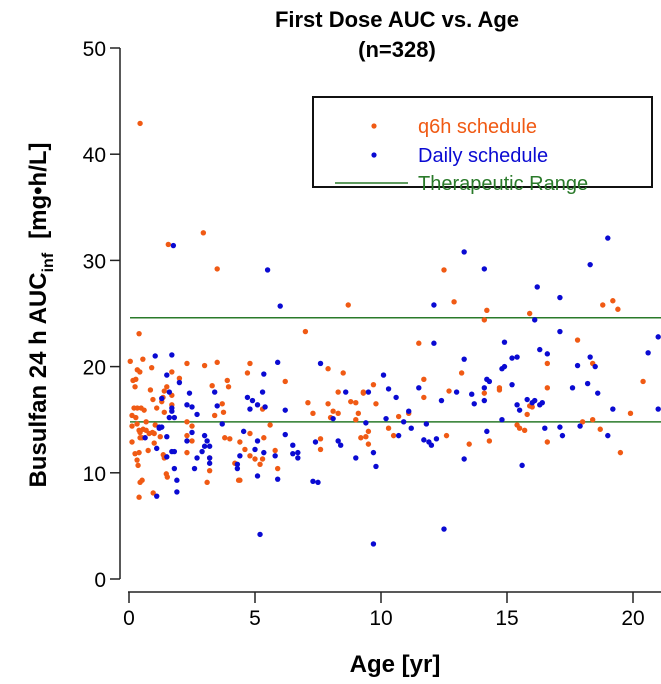 This screenshot has width=661, height=684. Describe the element at coordinates (397, 19) in the screenshot. I see `chart-title: First Dose AUC vs. Age` at that location.